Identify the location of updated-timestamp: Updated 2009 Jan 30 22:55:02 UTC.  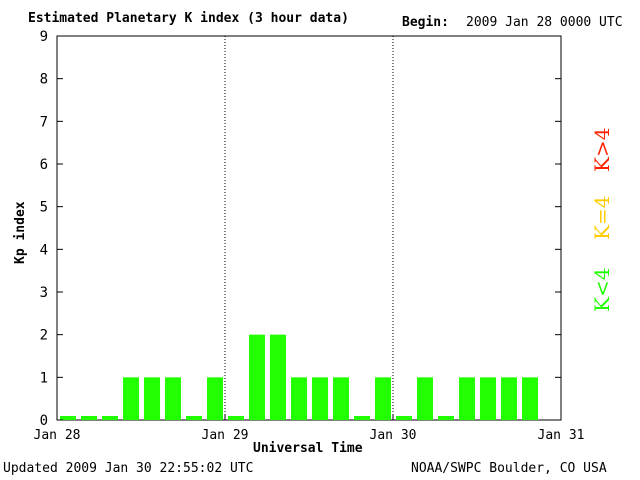
(128, 468).